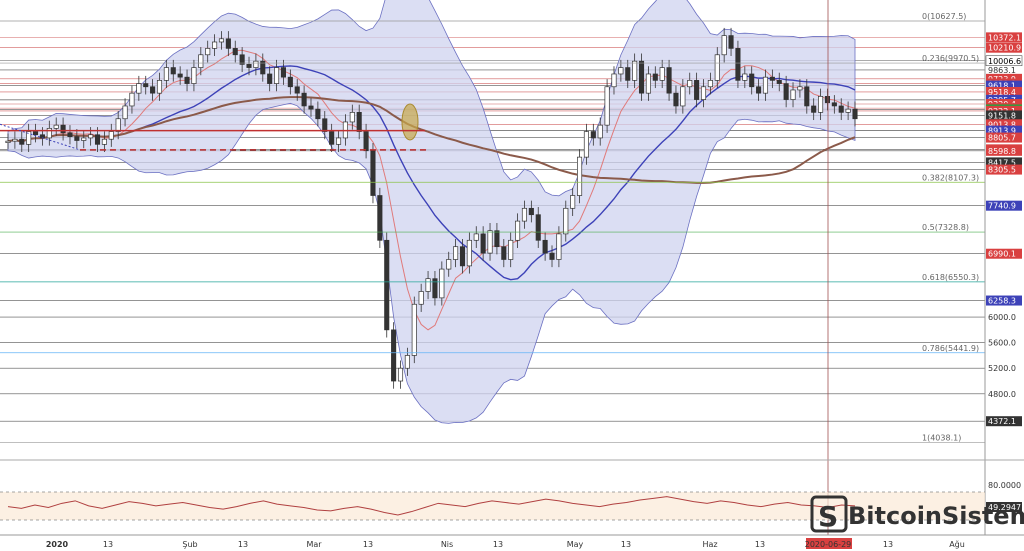  Describe the element at coordinates (314, 544) in the screenshot. I see `time-label: Mar` at that location.